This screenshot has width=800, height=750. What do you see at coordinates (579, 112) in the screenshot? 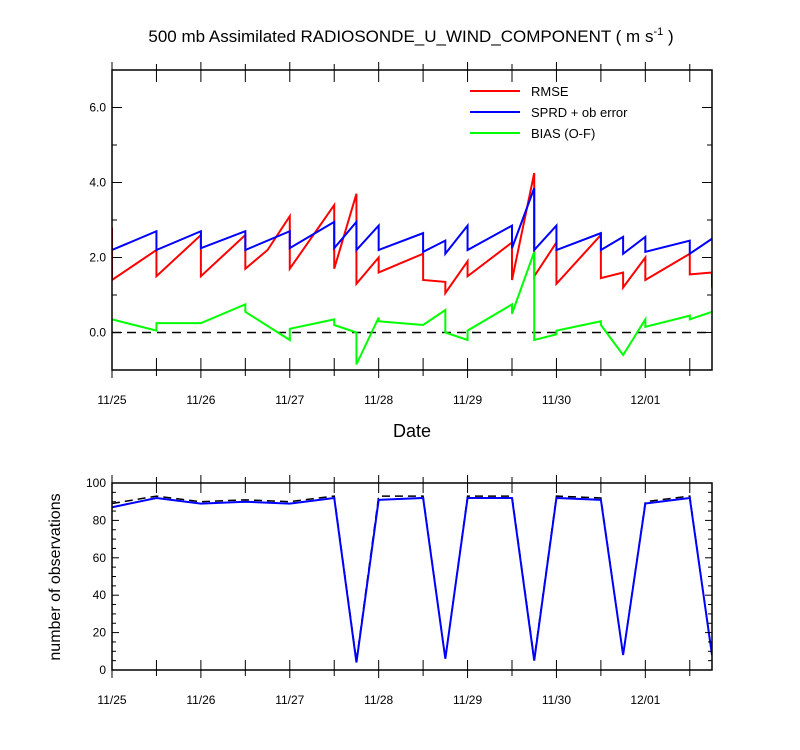
I see `legend-label-sprd: SPRD + ob error` at bounding box center [579, 112].